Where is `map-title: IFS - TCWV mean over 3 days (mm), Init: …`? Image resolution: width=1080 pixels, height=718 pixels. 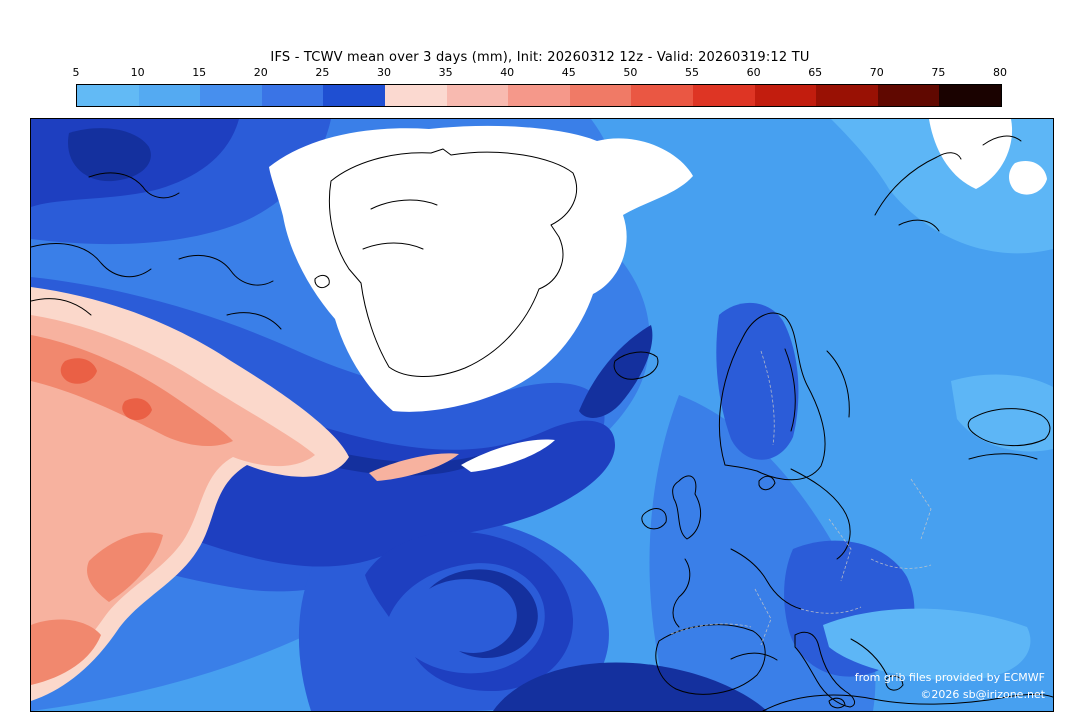
map-title: IFS - TCWV mean over 3 days (mm), Init: … is located at coordinates (540, 57).